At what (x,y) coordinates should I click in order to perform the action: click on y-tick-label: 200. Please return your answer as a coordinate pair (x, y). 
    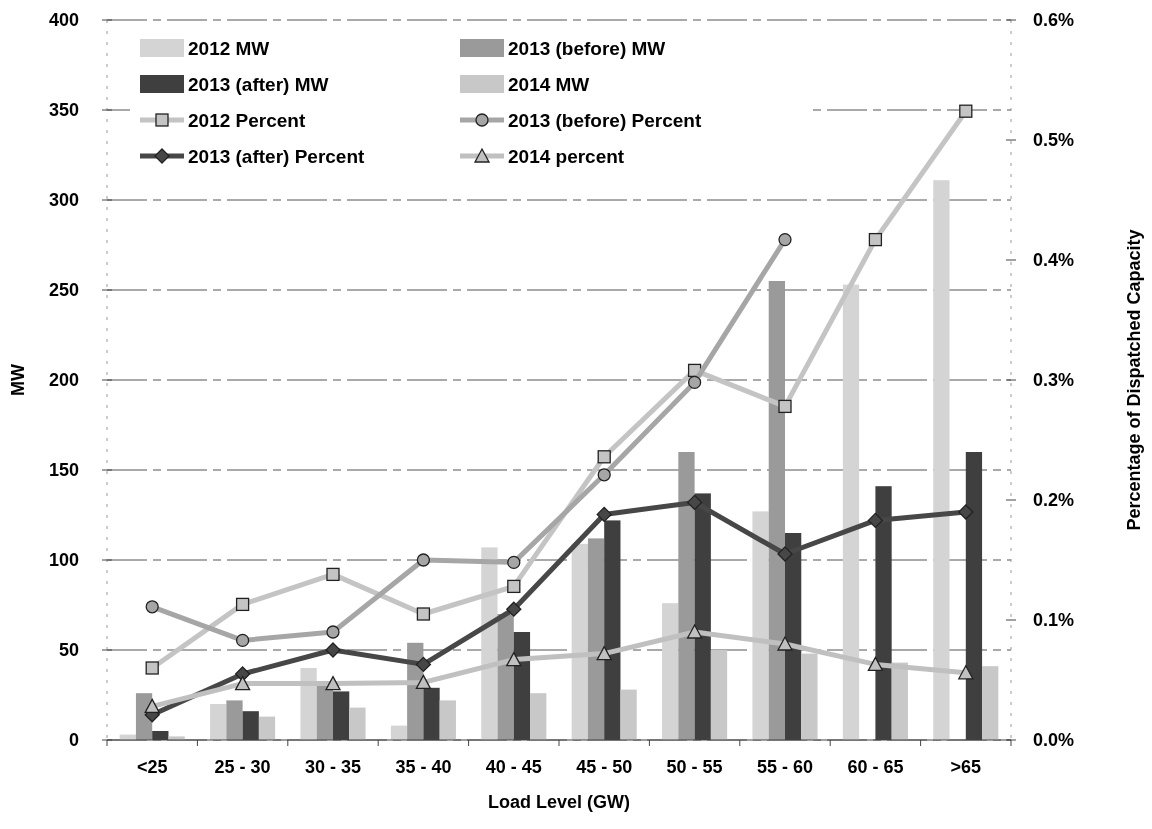
    Looking at the image, I should click on (63, 380).